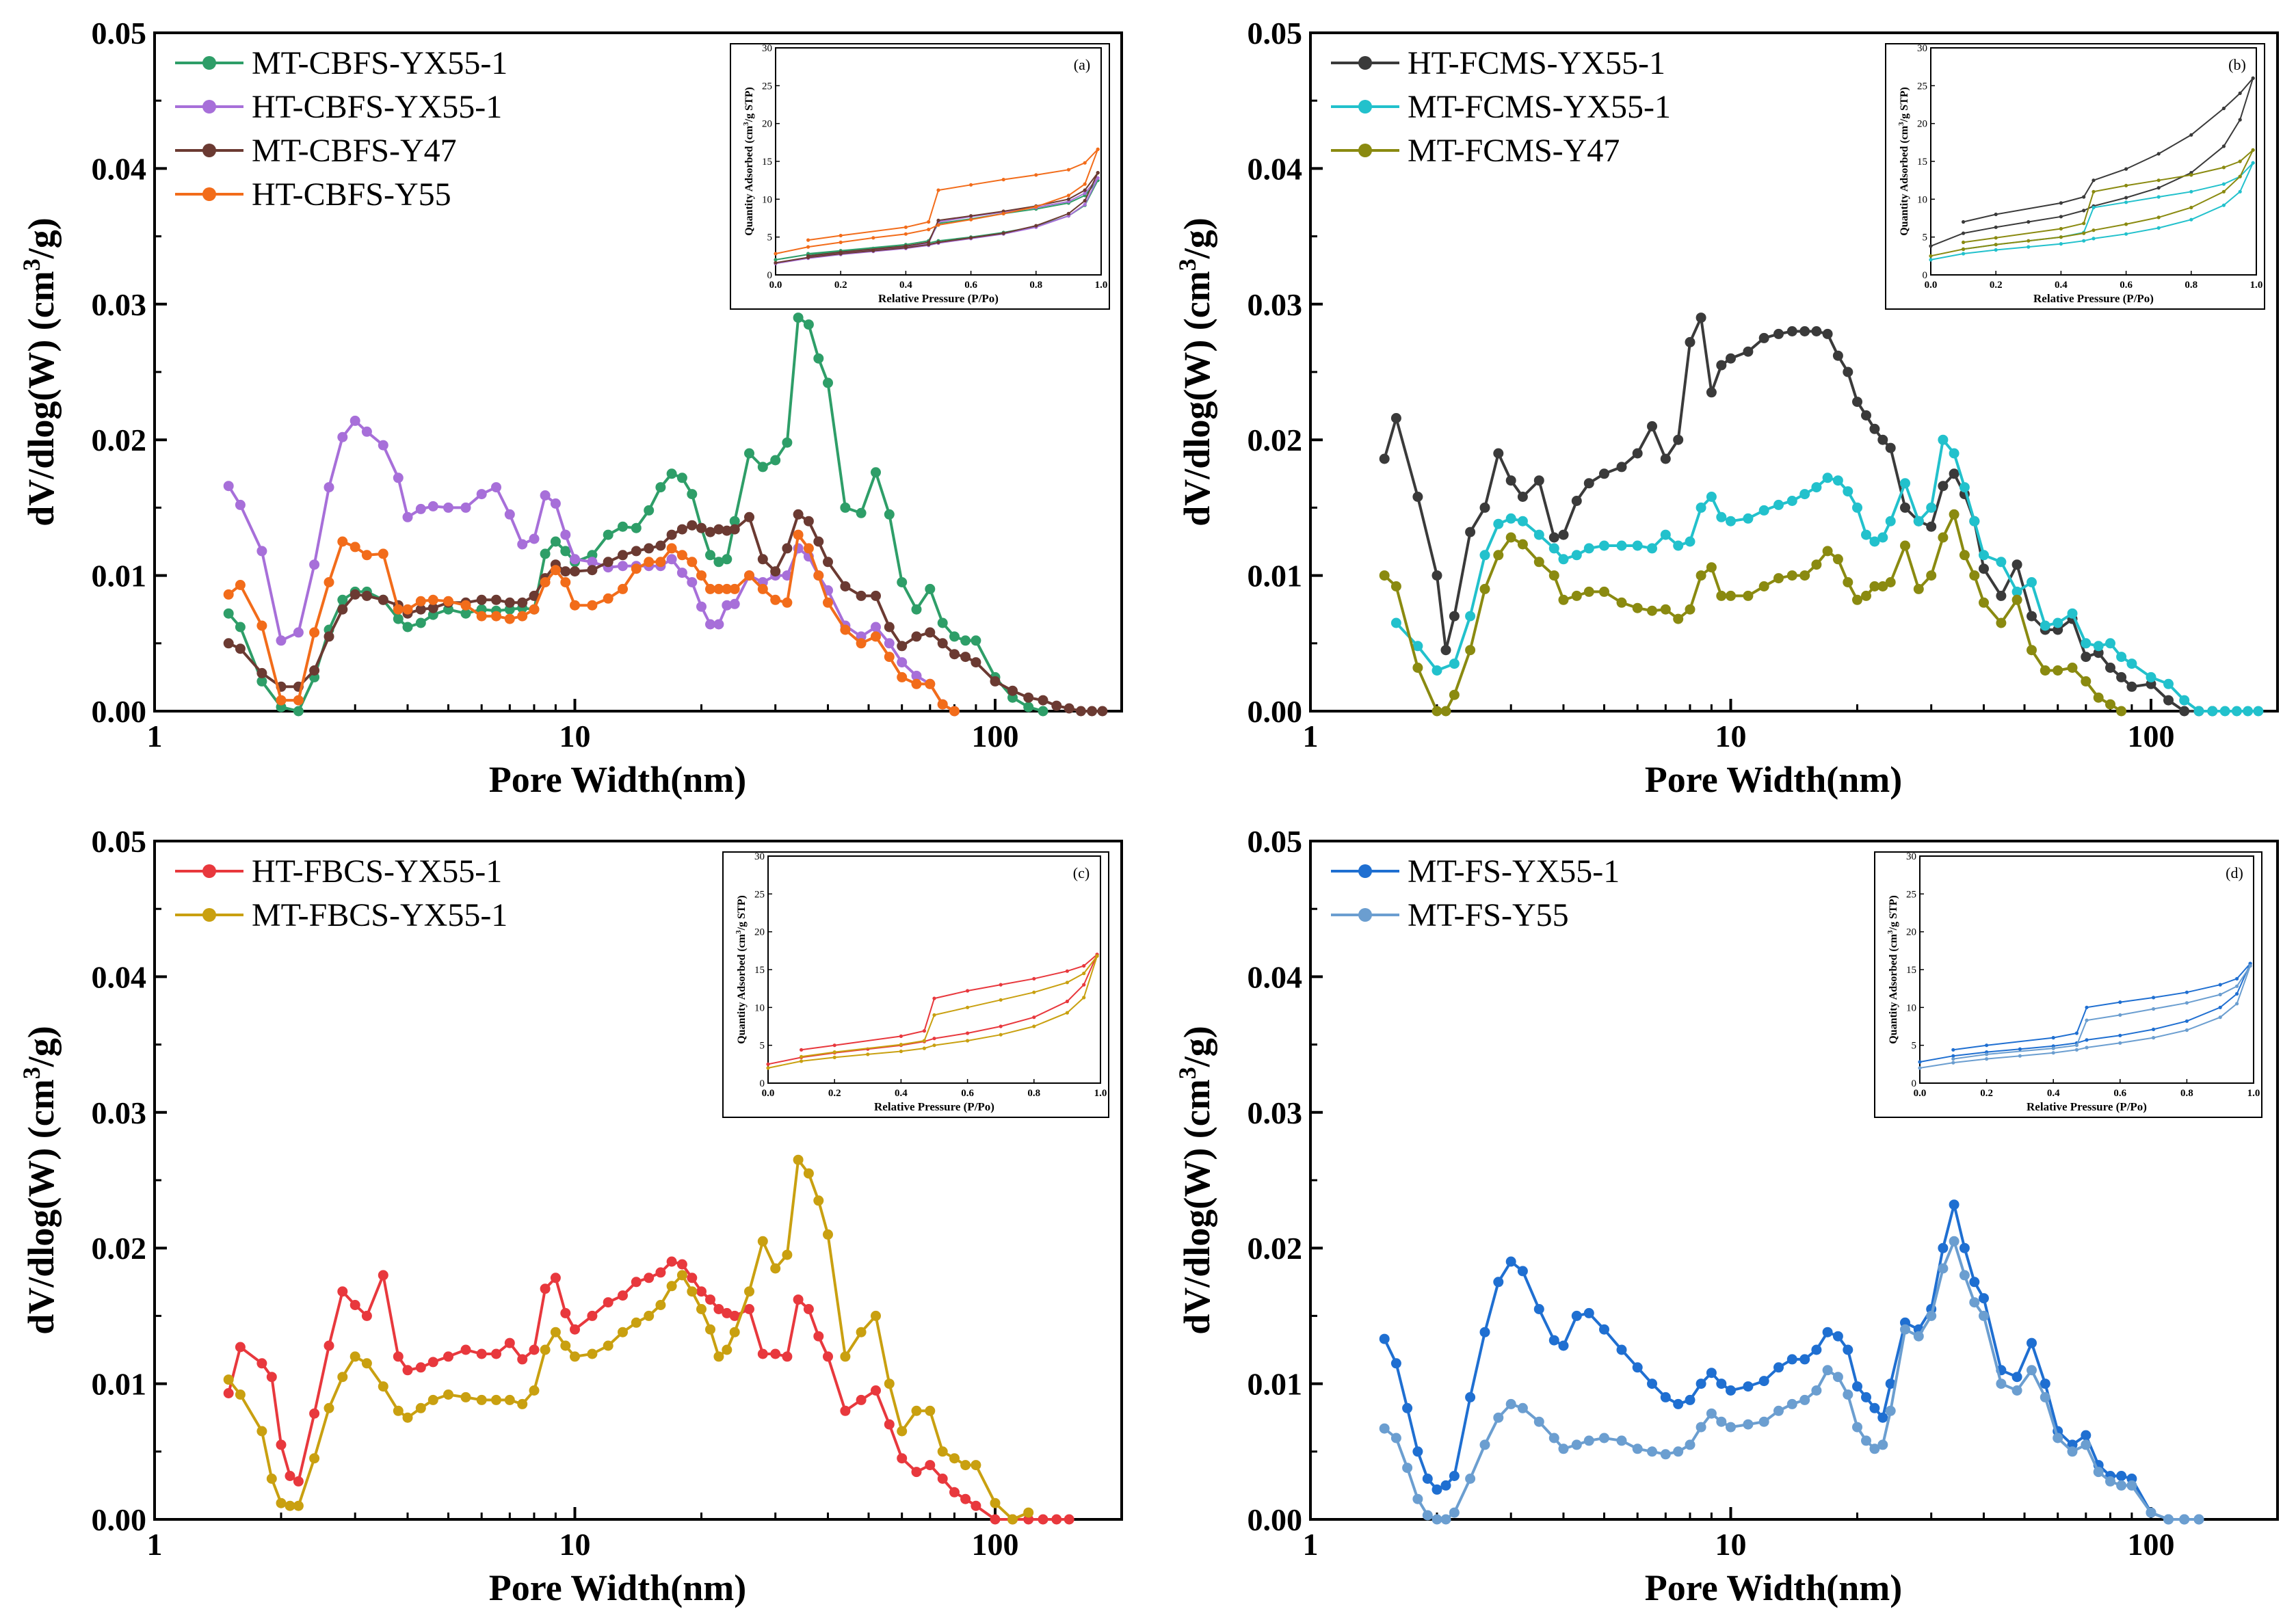 This screenshot has width=2296, height=1624. Describe the element at coordinates (1275, 304) in the screenshot. I see `y-tick-label: 0.03` at that location.